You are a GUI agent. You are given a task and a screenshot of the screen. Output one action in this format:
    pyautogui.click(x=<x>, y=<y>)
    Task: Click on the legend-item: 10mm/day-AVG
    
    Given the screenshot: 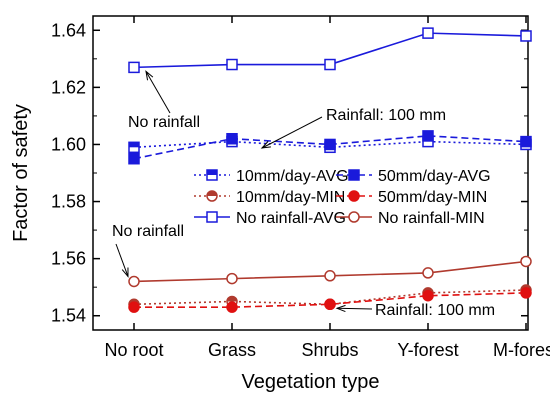 What is the action you would take?
    pyautogui.click(x=271, y=176)
    